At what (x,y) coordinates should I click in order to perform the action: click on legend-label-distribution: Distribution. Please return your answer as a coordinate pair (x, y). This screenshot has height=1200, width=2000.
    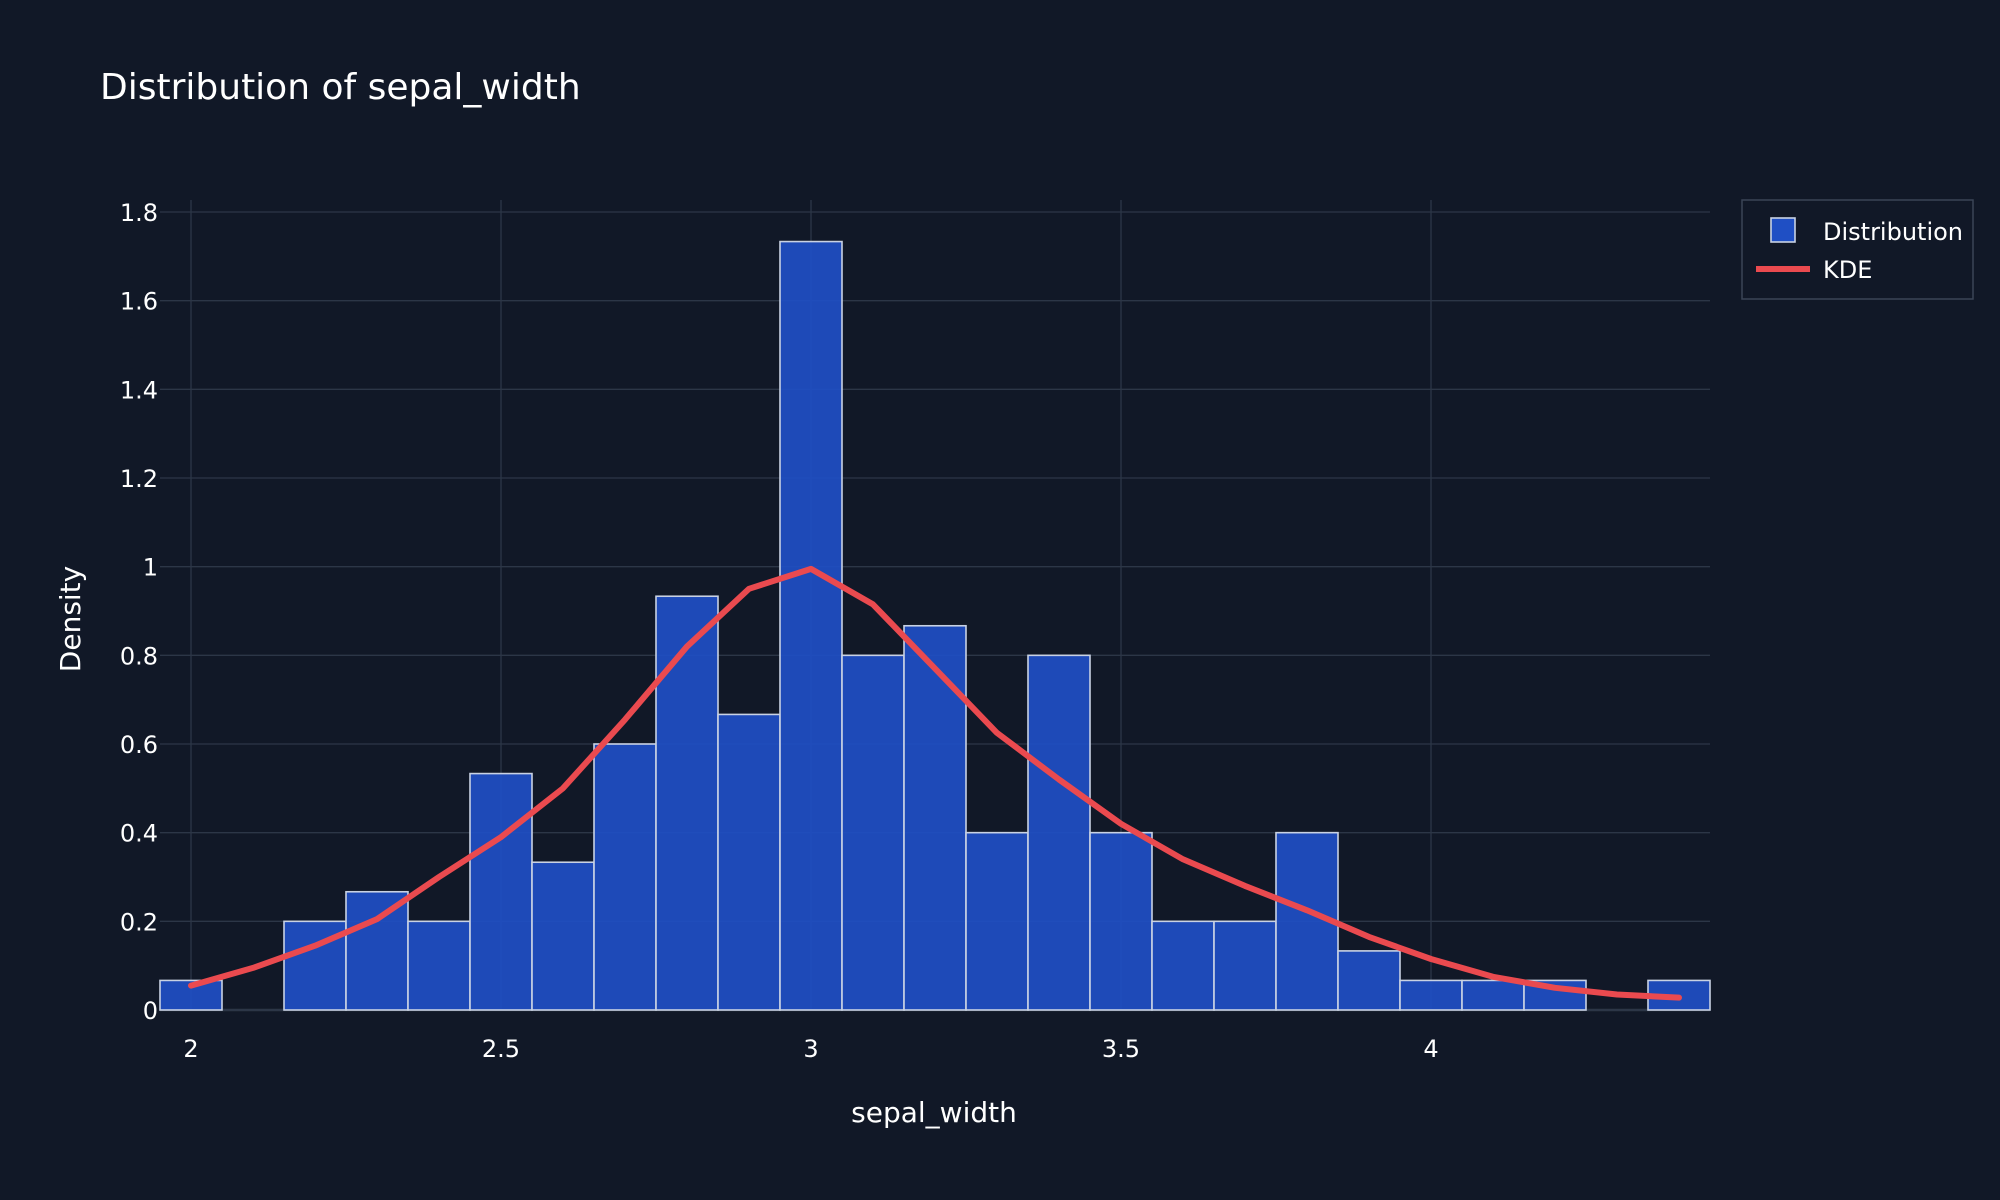
    Looking at the image, I should click on (1893, 232).